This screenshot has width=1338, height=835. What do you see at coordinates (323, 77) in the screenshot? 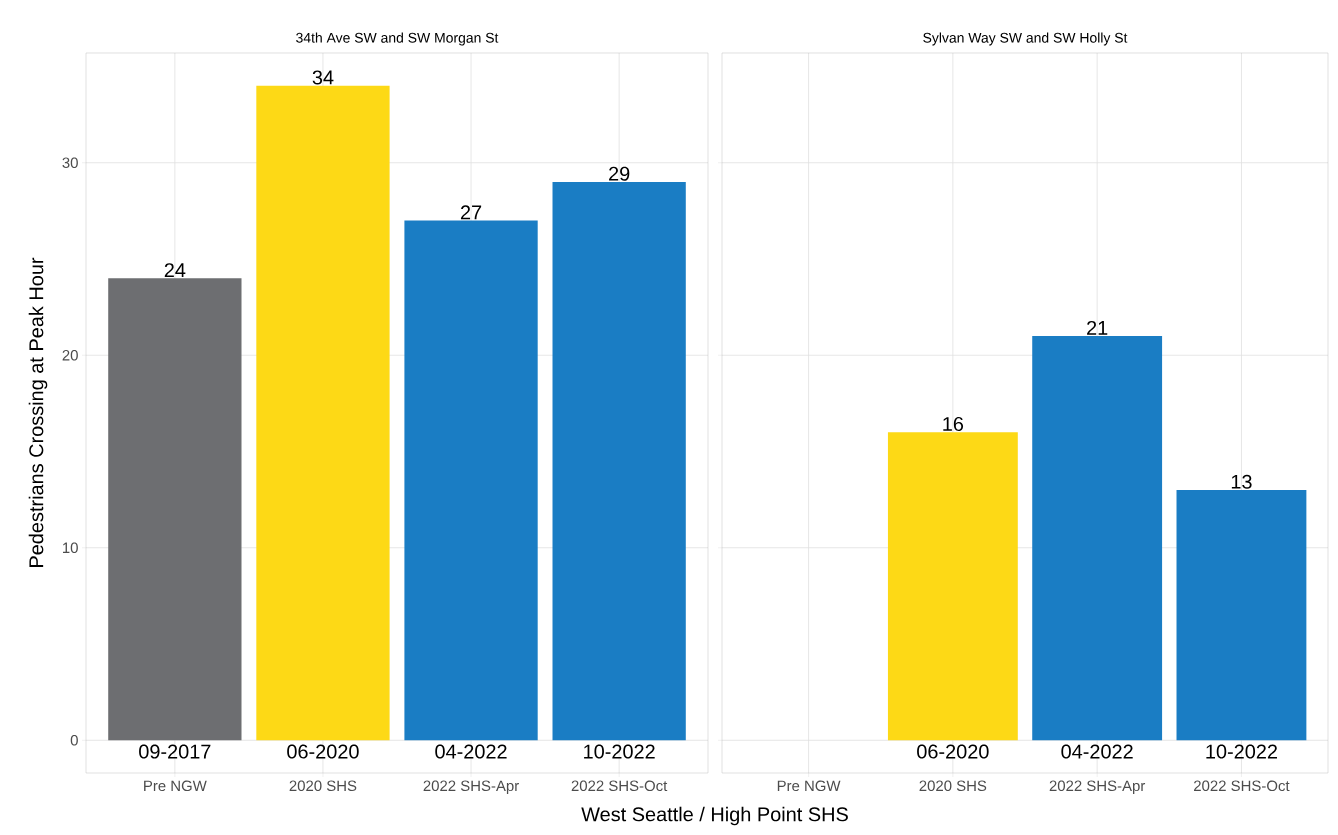
I see `data-label: 34` at bounding box center [323, 77].